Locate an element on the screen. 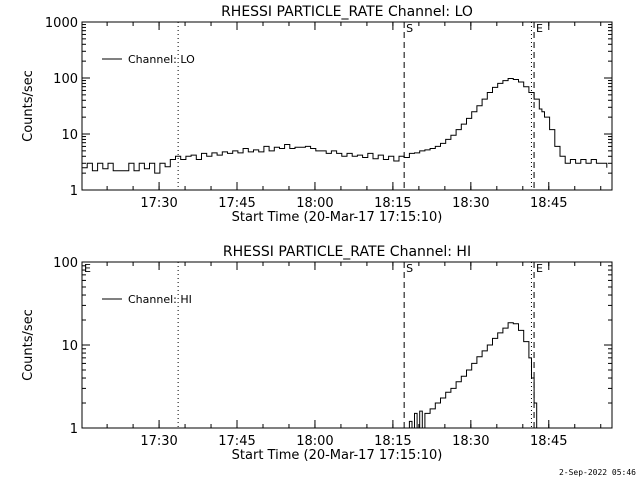  panel-lo-x-tick-label: 18:15 is located at coordinates (392, 203).